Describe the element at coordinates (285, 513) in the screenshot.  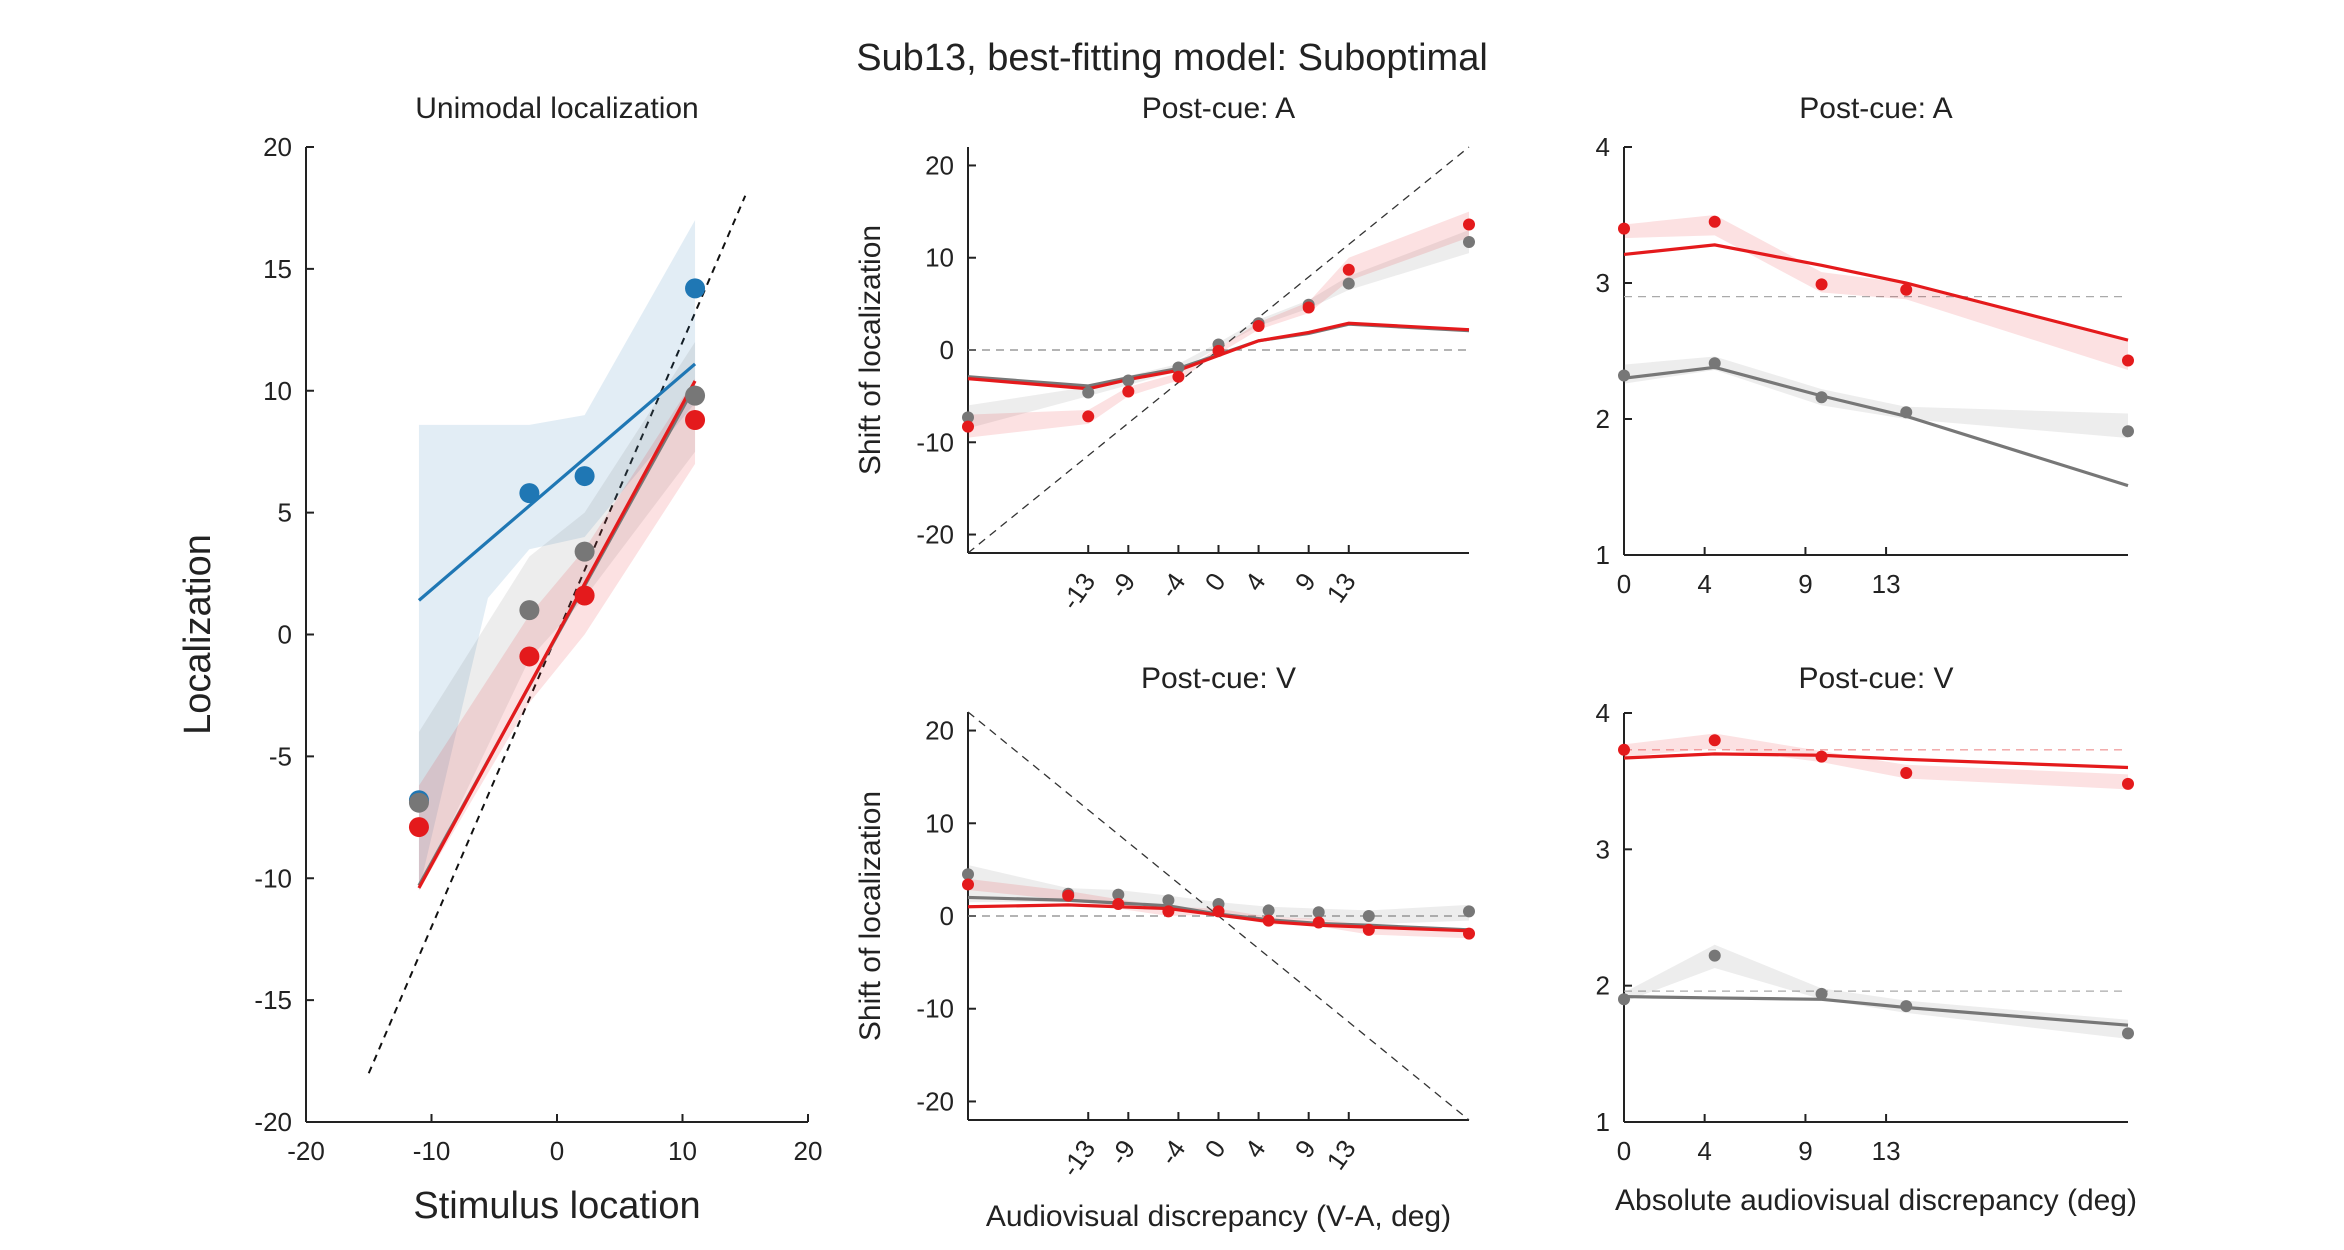
I see `y-tick-label: 5` at that location.